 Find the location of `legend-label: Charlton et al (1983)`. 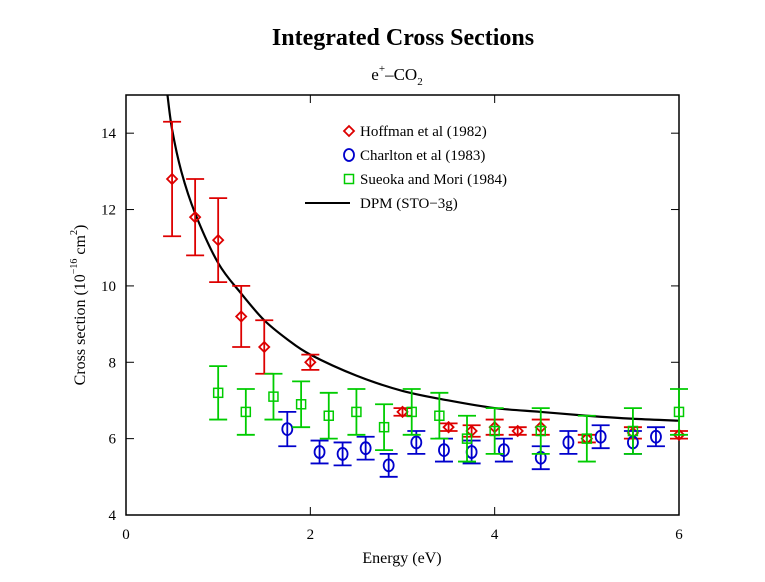

legend-label: Charlton et al (1983) is located at coordinates (422, 156).